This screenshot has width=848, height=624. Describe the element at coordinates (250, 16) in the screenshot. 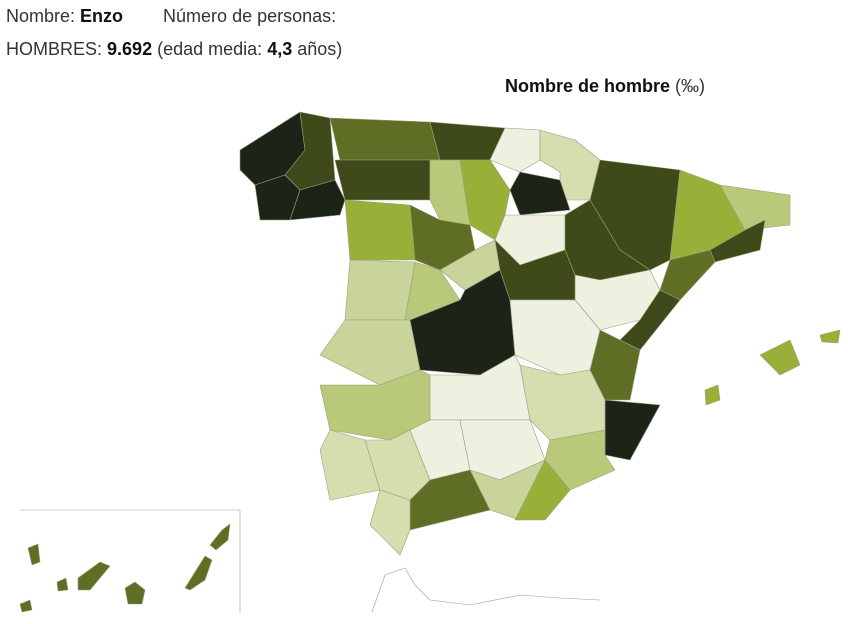

I see `label: Número de personas:` at that location.